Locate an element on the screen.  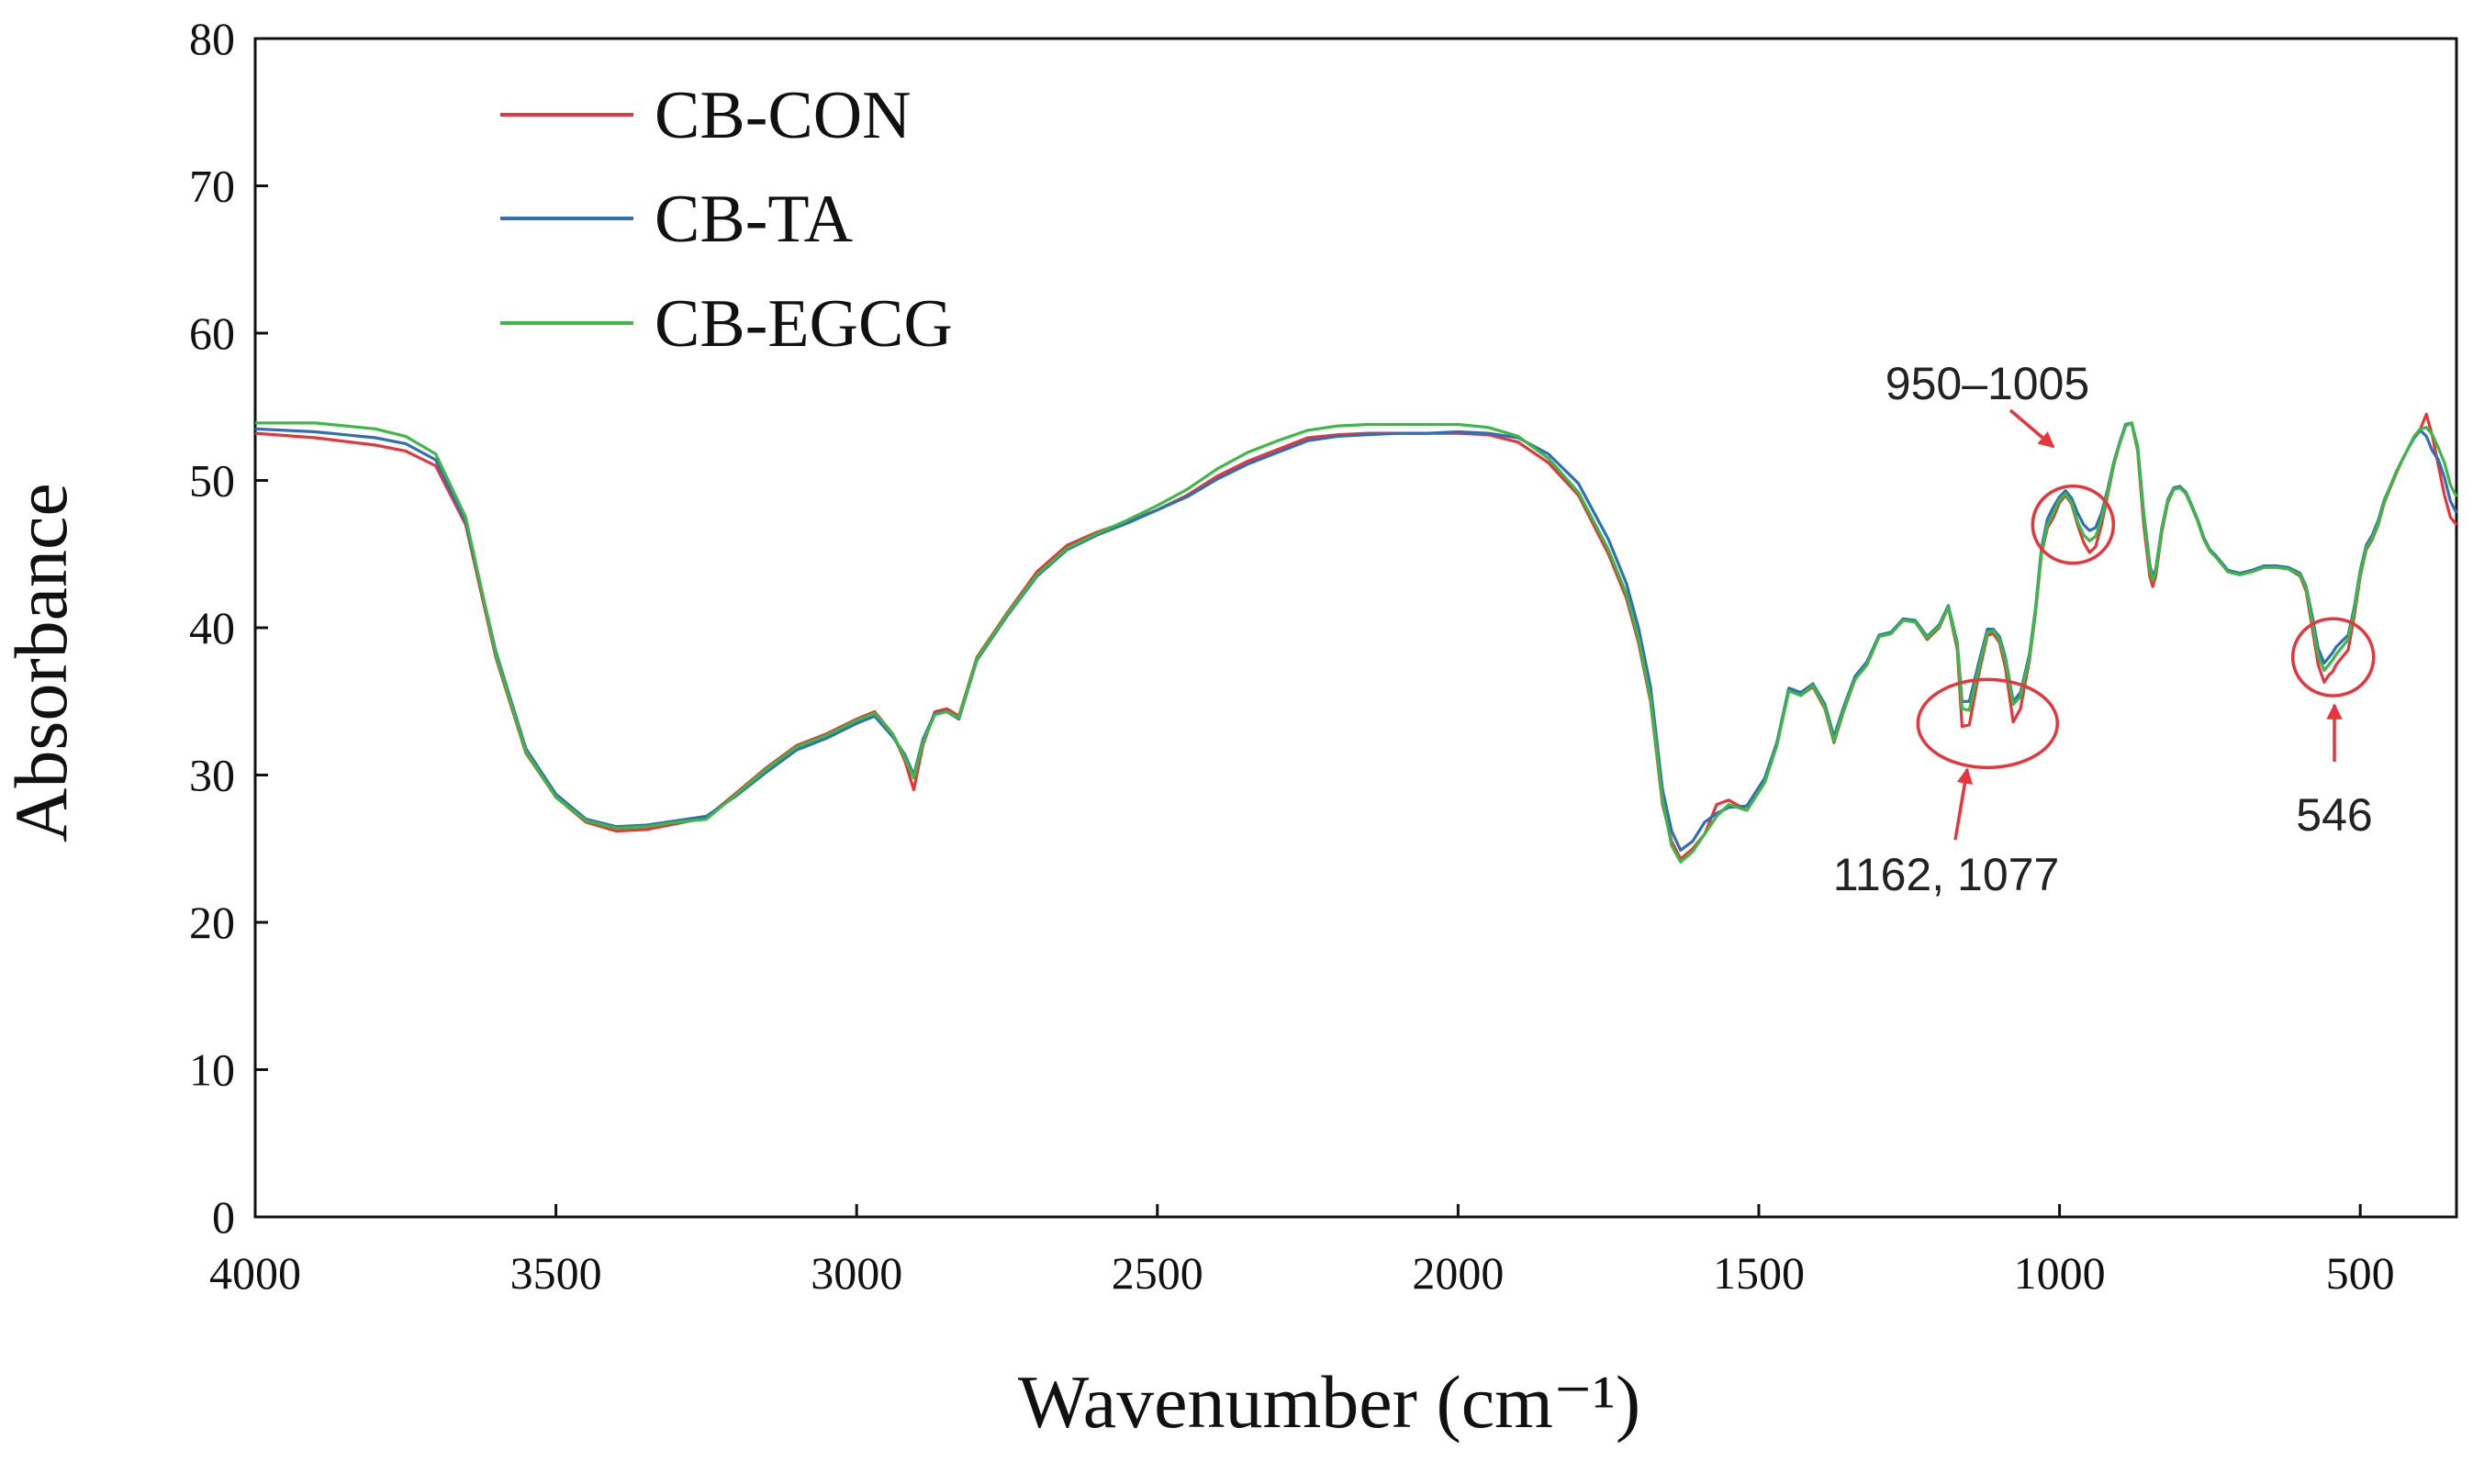
y-tick-label: 20 is located at coordinates (212, 922).